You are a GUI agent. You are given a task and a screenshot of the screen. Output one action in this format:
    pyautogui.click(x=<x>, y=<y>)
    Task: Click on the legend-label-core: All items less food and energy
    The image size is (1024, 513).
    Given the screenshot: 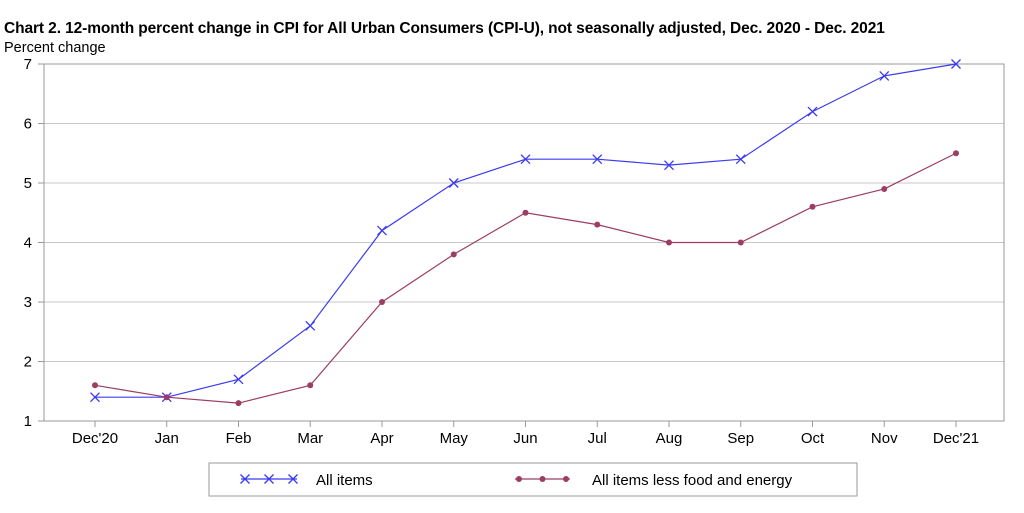 What is the action you would take?
    pyautogui.click(x=692, y=480)
    